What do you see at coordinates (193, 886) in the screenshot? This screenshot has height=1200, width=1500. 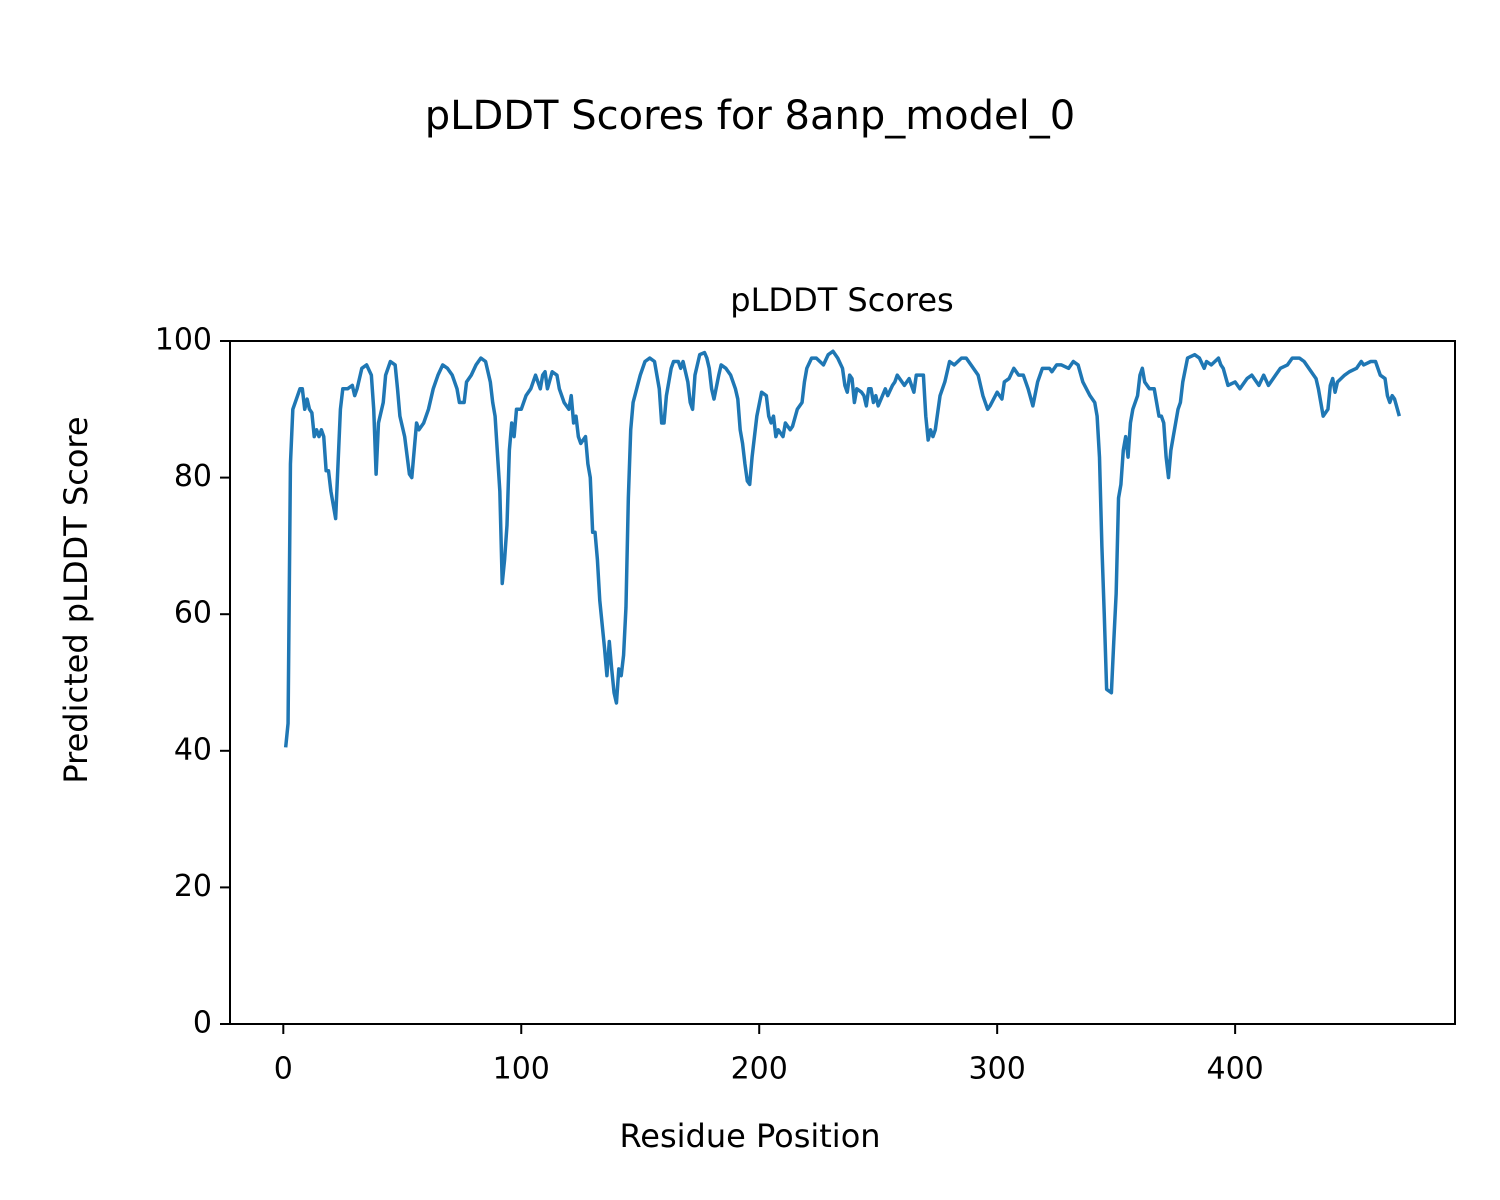 I see `y-tick-label: 20` at bounding box center [193, 886].